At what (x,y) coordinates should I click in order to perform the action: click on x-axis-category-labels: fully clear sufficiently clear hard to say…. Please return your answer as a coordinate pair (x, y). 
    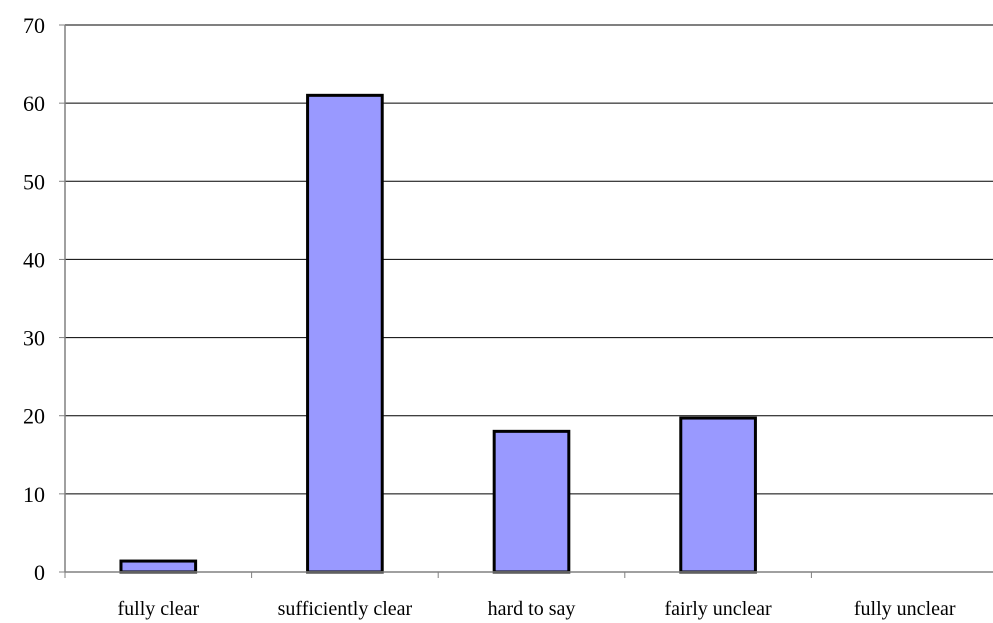
    Looking at the image, I should click on (536, 609).